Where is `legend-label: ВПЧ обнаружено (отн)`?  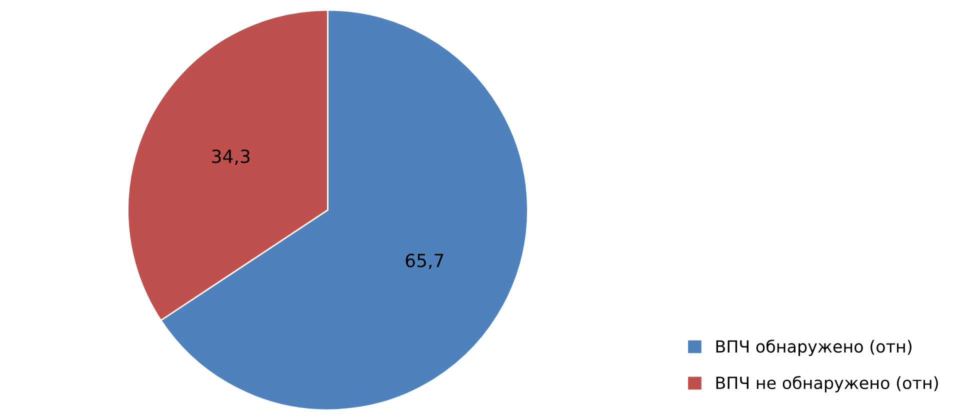
legend-label: ВПЧ обнаружено (отн) is located at coordinates (814, 348).